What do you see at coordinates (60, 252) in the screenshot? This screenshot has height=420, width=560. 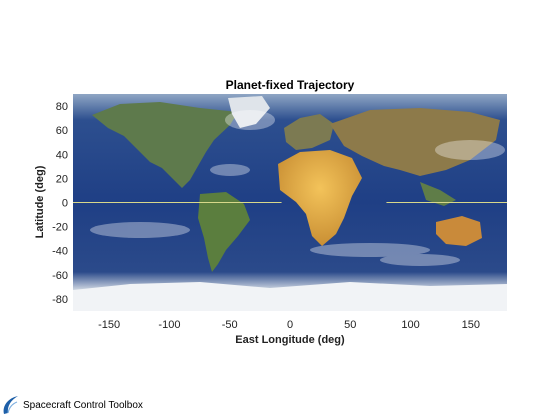 I see `y-tick-label: -40` at bounding box center [60, 252].